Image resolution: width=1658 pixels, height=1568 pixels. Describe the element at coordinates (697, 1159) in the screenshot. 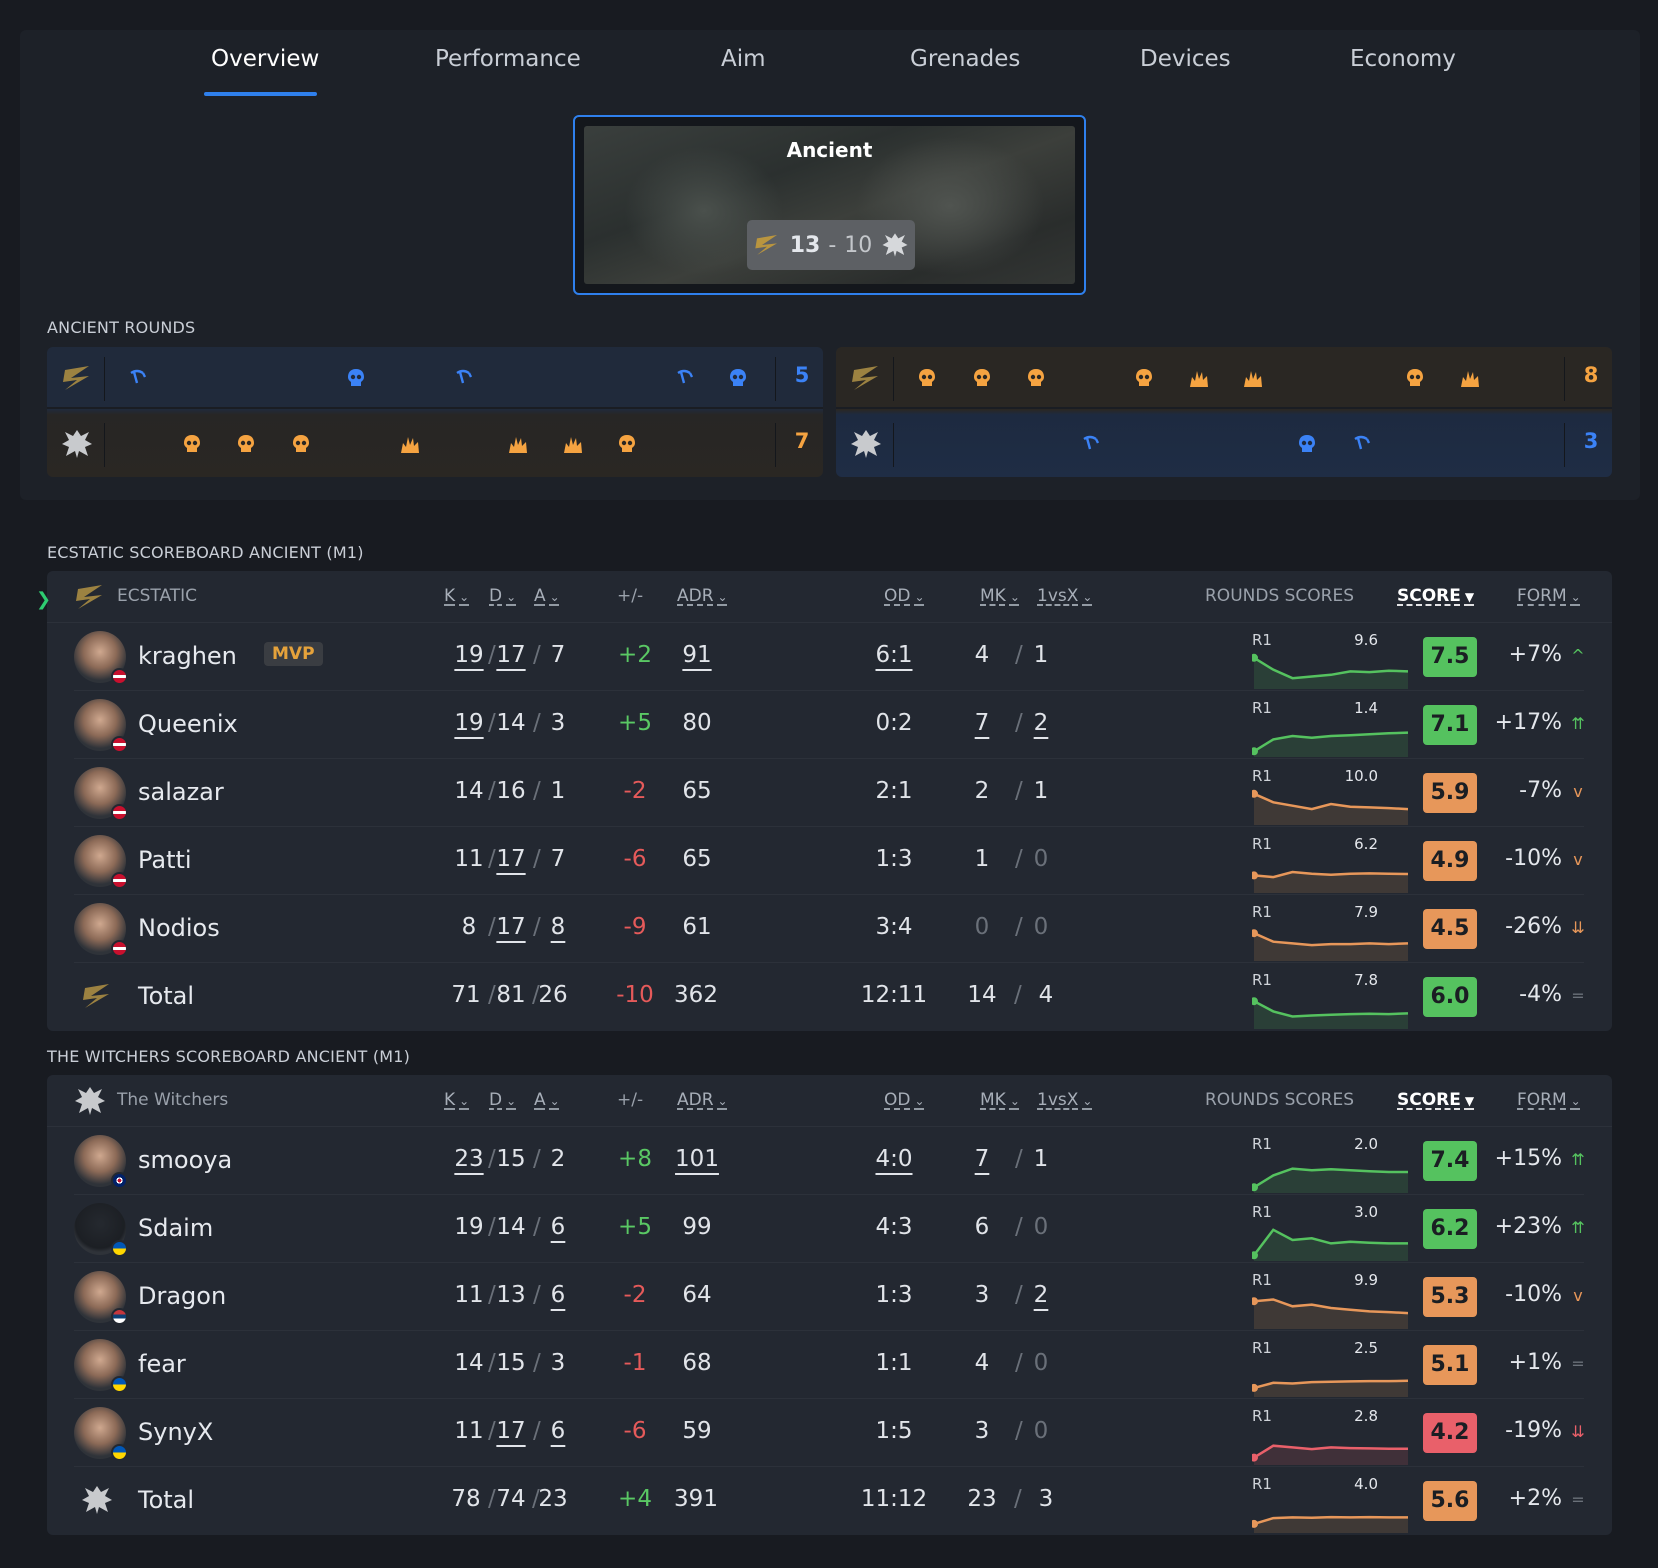

I see `adr: 101` at that location.